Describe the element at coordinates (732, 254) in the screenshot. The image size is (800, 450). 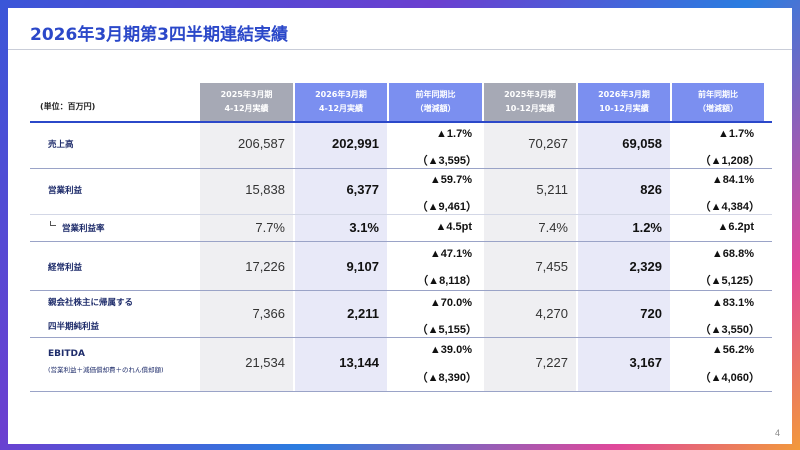
I see `ord-income-yoy-pct-oct-dec: ▲68.8%` at that location.